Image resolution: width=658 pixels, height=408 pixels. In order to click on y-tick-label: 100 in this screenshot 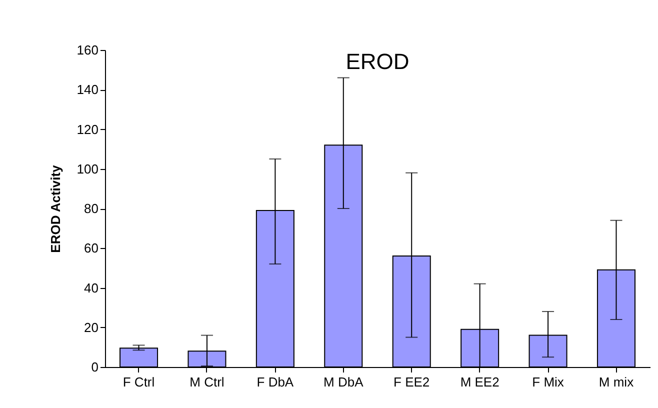, I will do `click(87, 168)`.